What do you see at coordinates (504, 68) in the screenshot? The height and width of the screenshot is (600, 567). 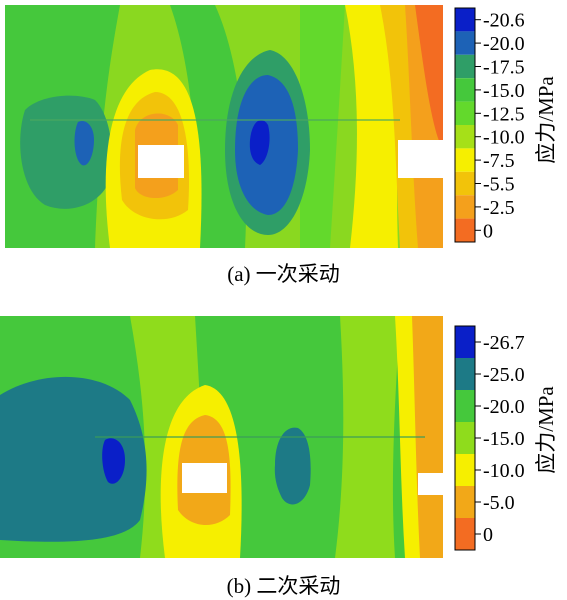 I see `colorbar-tick-label: -17.5` at bounding box center [504, 68].